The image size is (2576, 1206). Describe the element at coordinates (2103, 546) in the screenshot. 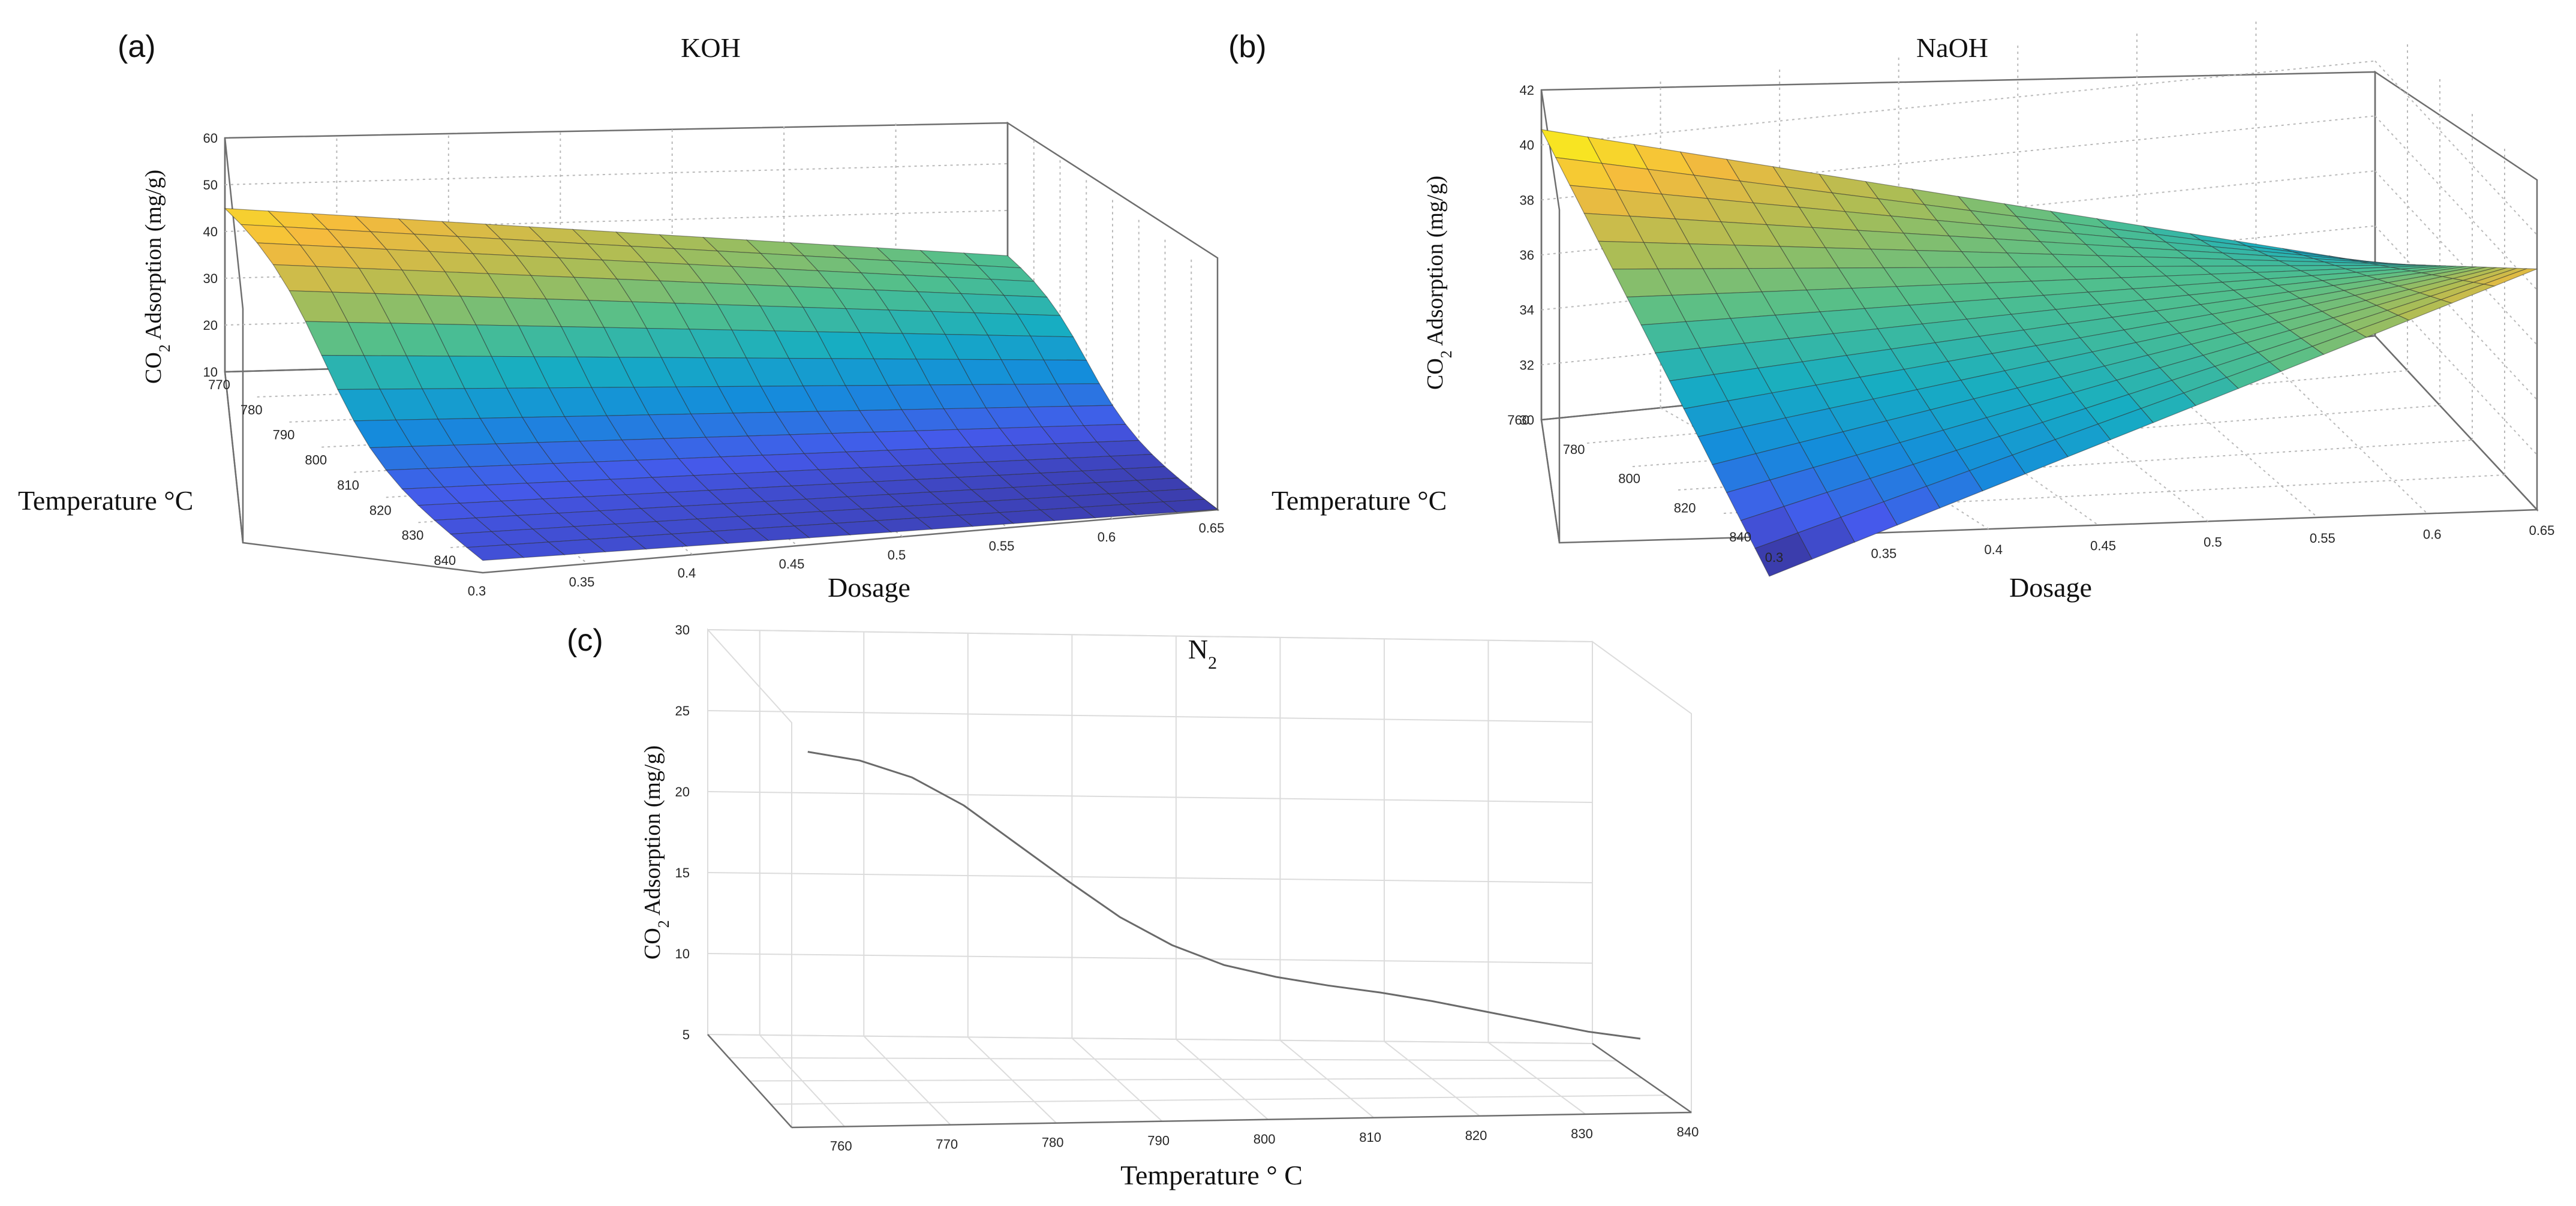

I see `x-tick-b: 0.45` at that location.